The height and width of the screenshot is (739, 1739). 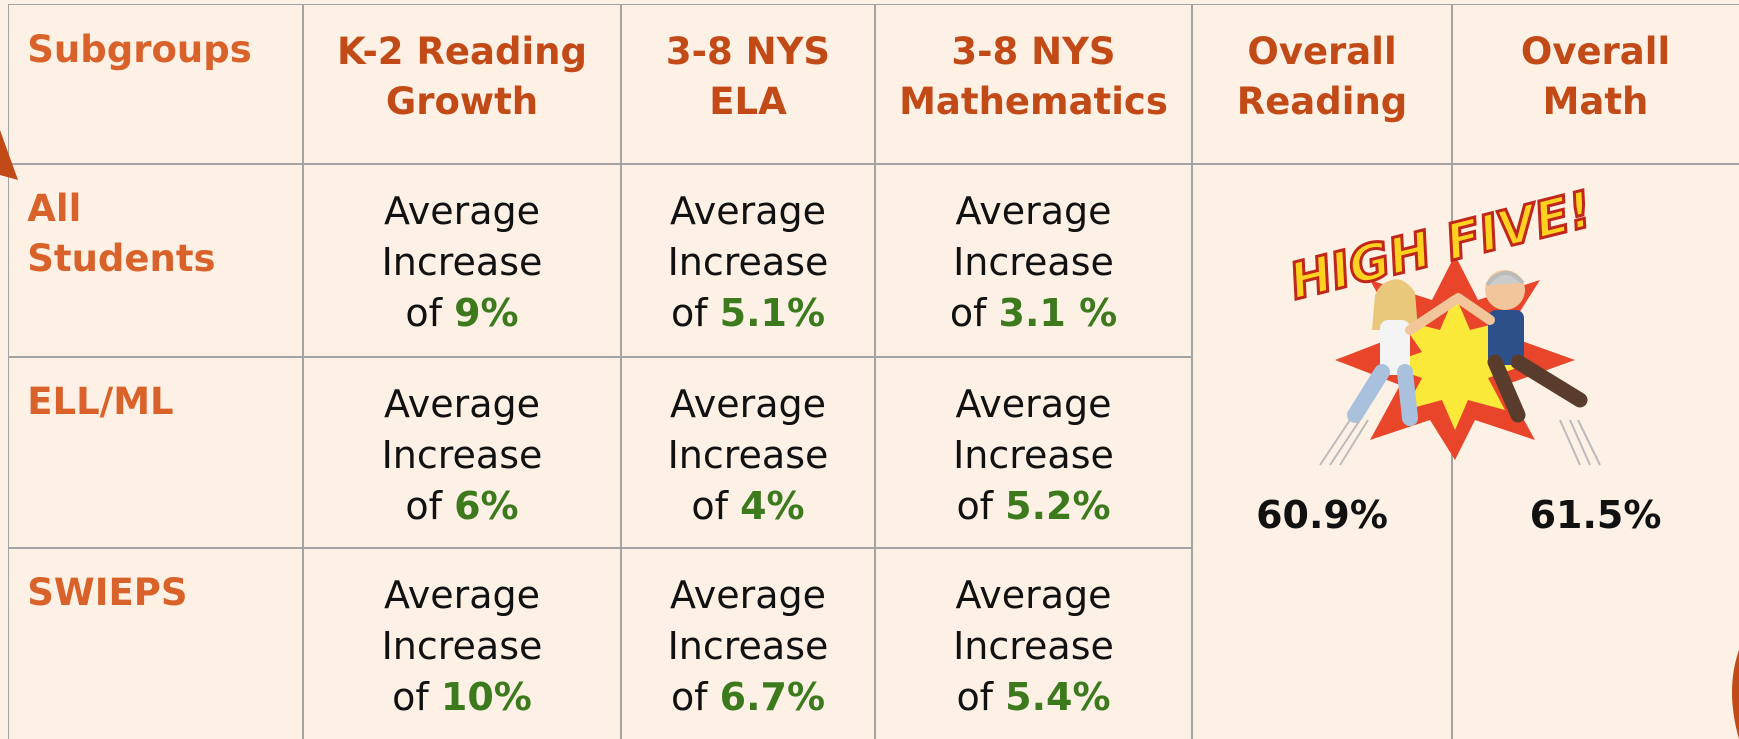 I want to click on data-cell: Average Increase of 3.1 %, so click(x=1033, y=260).